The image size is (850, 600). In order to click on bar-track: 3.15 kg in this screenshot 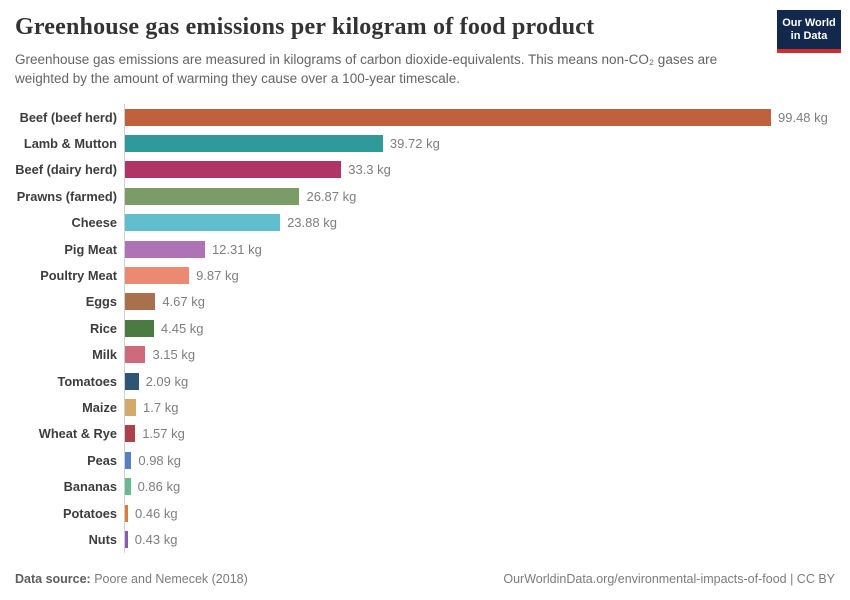, I will do `click(487, 354)`.